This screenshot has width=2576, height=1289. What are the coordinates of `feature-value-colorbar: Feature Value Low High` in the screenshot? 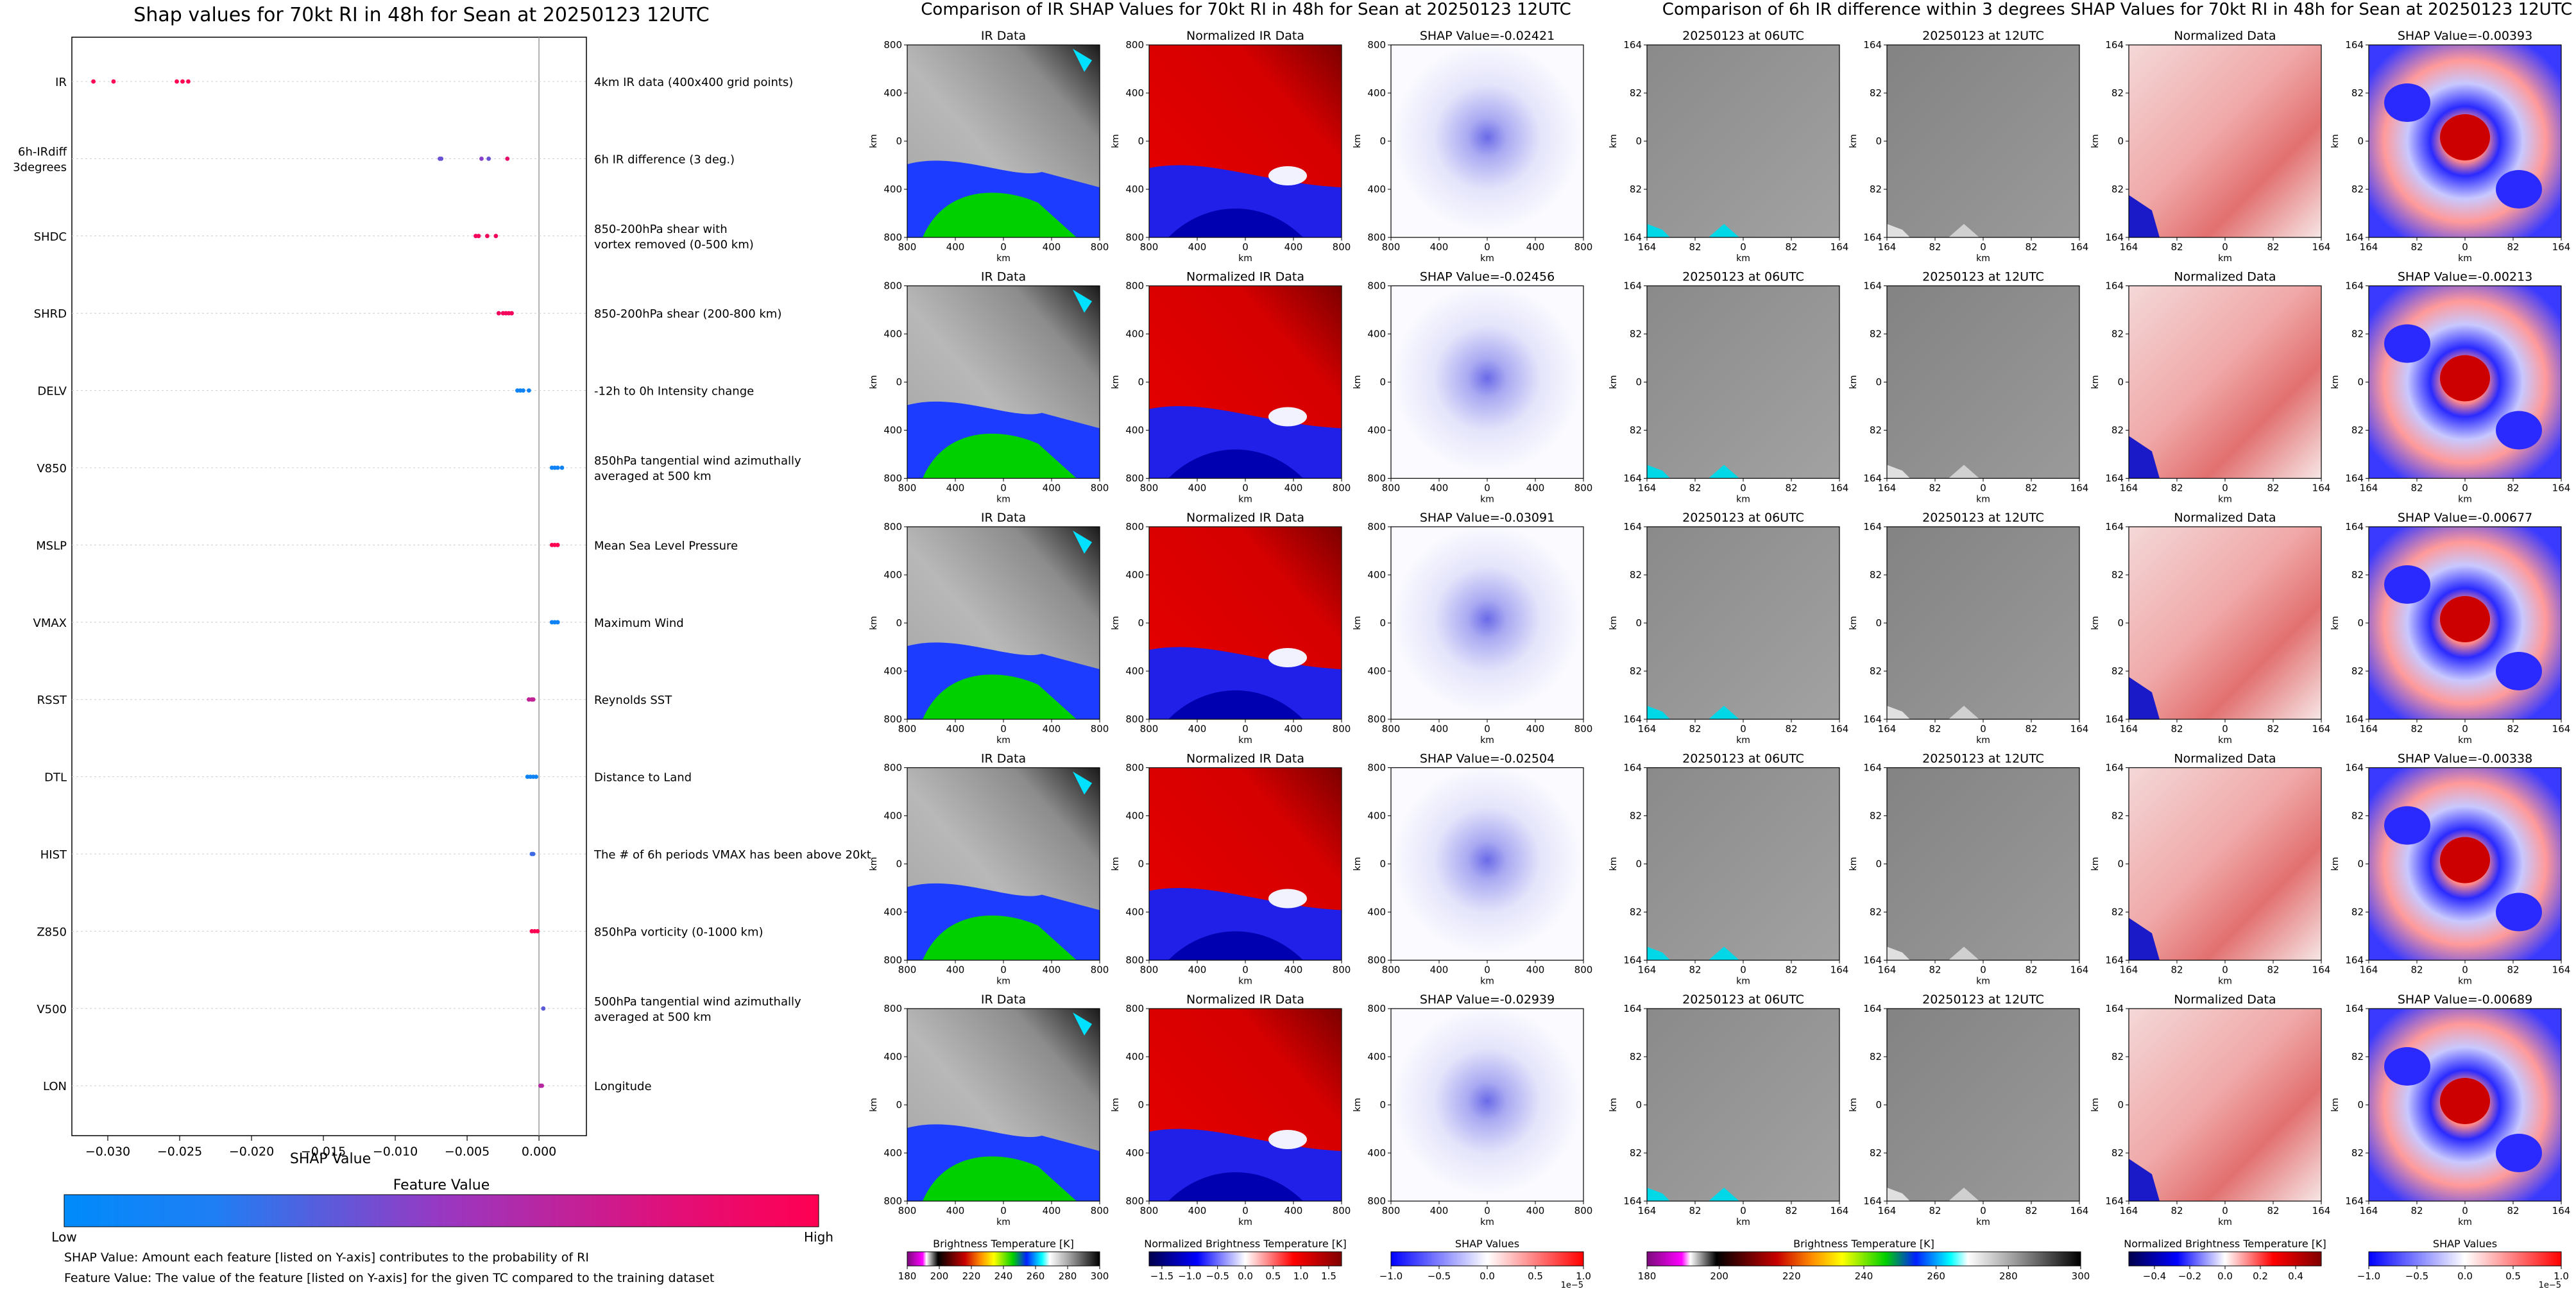 It's located at (442, 1211).